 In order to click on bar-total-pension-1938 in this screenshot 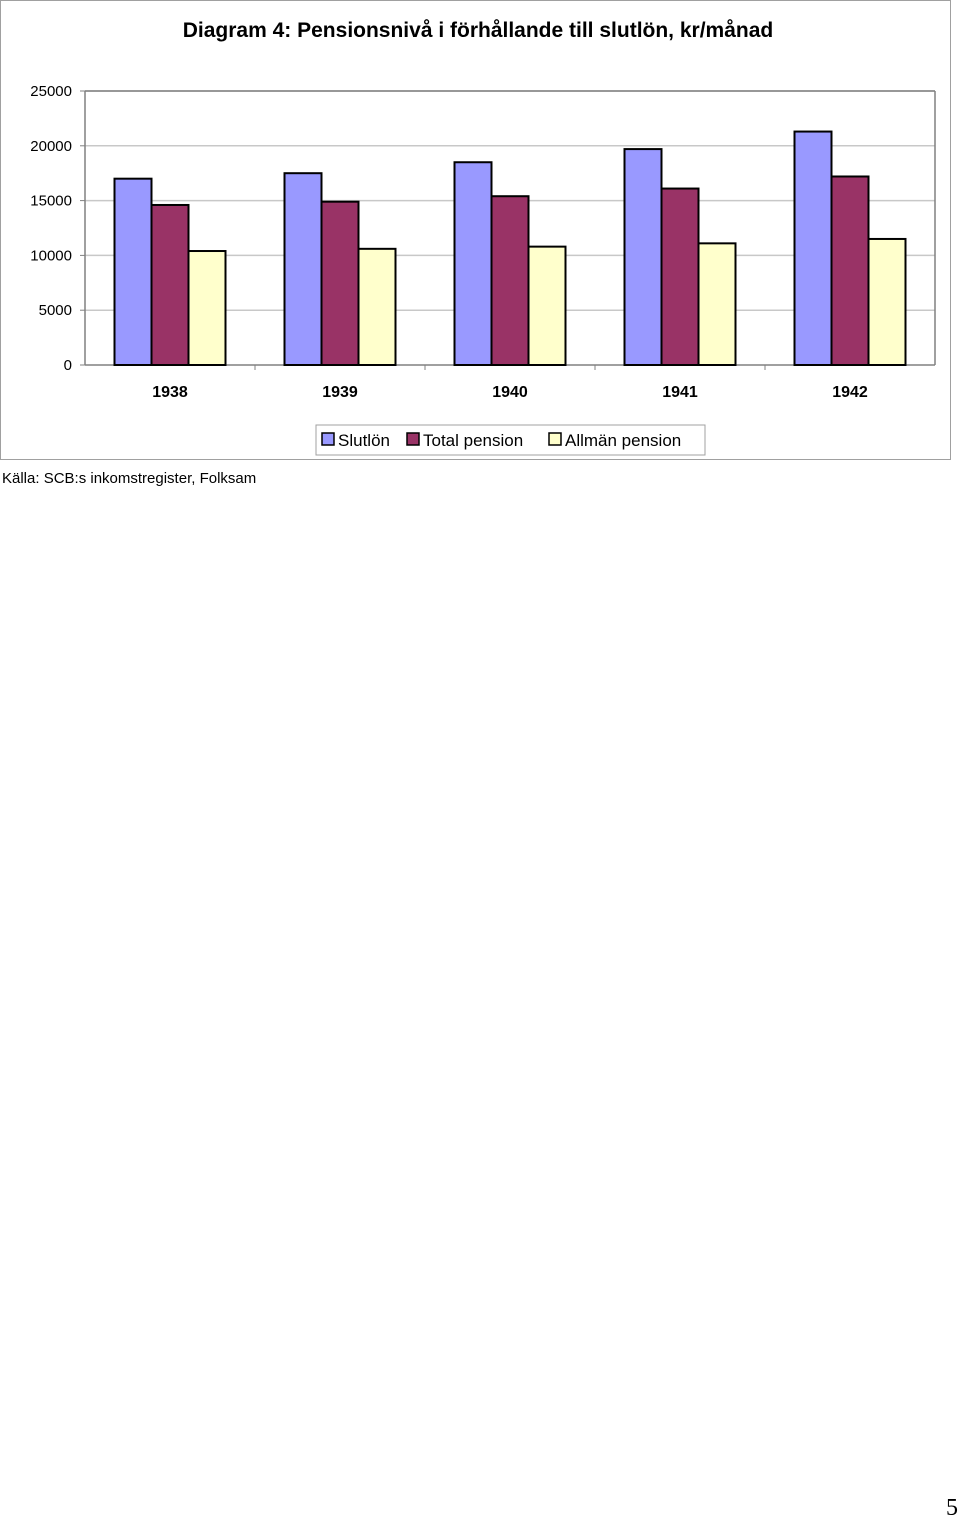, I will do `click(170, 284)`.